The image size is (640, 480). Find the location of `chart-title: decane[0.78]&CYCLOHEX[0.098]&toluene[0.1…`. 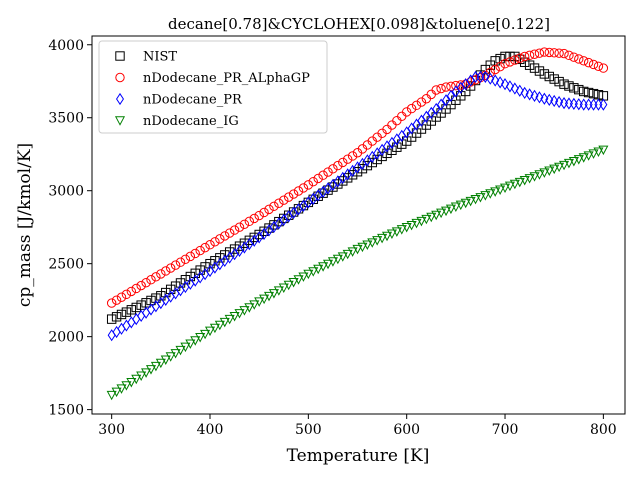

chart-title: decane[0.78]&CYCLOHEX[0.098]&toluene[0.1… is located at coordinates (359, 24).